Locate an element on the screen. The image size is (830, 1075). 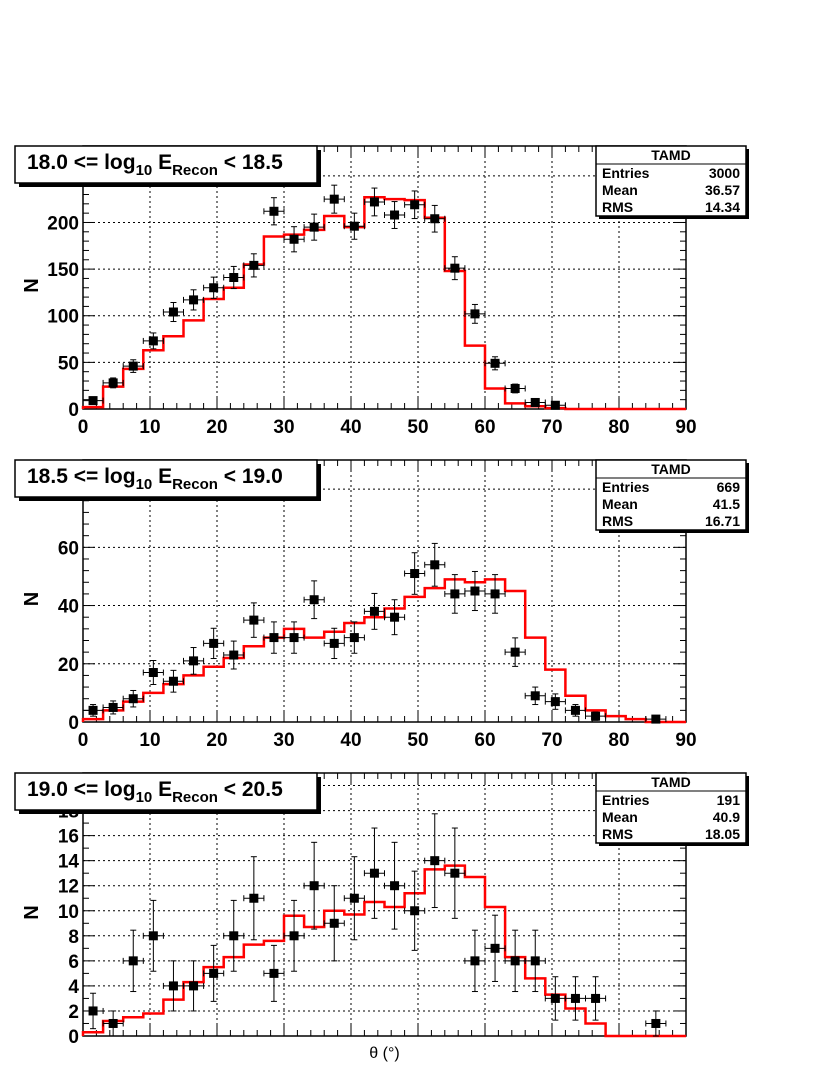
x-tick-label: 90 is located at coordinates (685, 740).